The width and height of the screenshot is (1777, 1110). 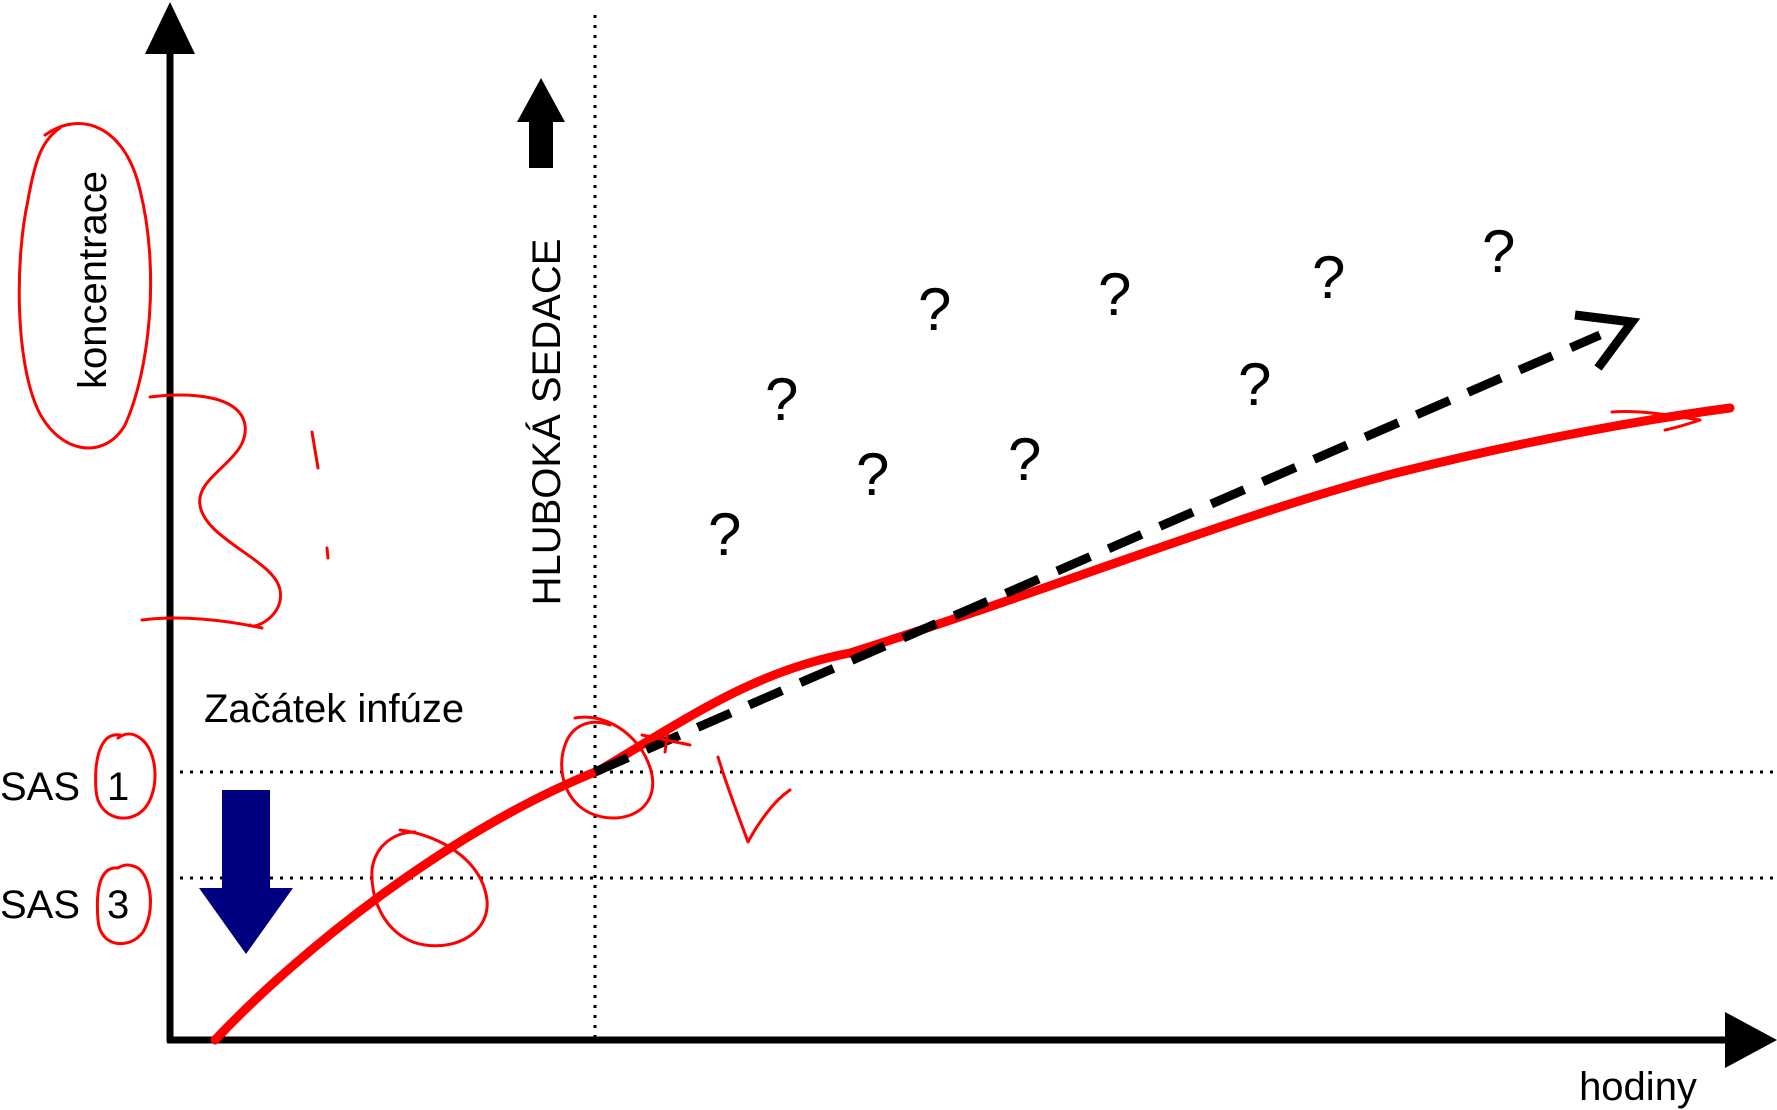 What do you see at coordinates (40, 787) in the screenshot?
I see `sas1-prefix-label: SAS` at bounding box center [40, 787].